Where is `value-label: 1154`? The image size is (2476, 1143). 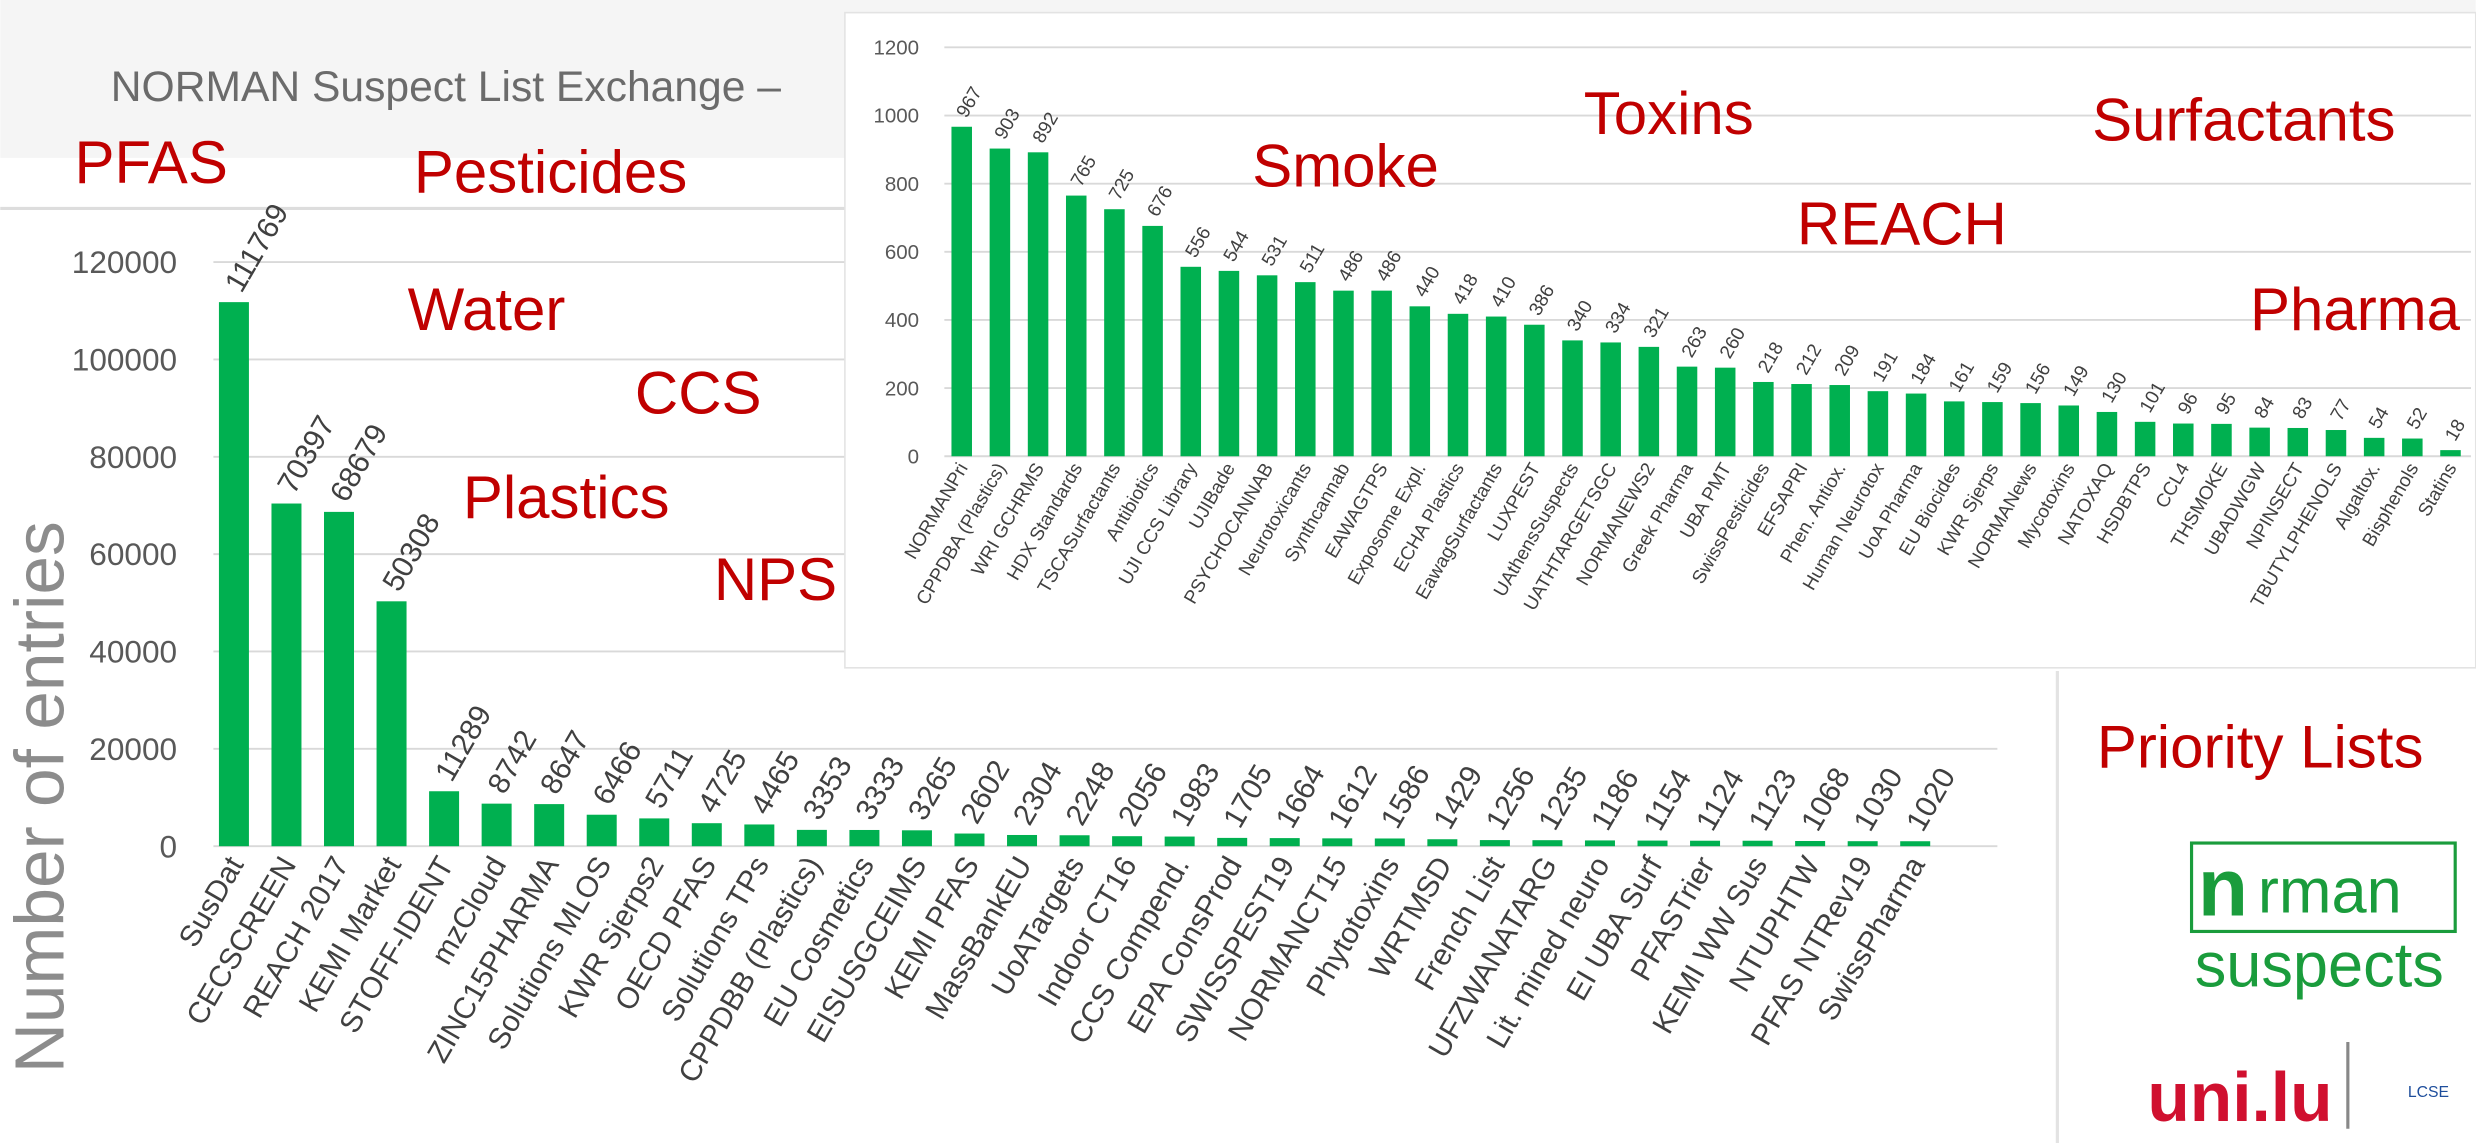 value-label: 1154 is located at coordinates (1667, 800).